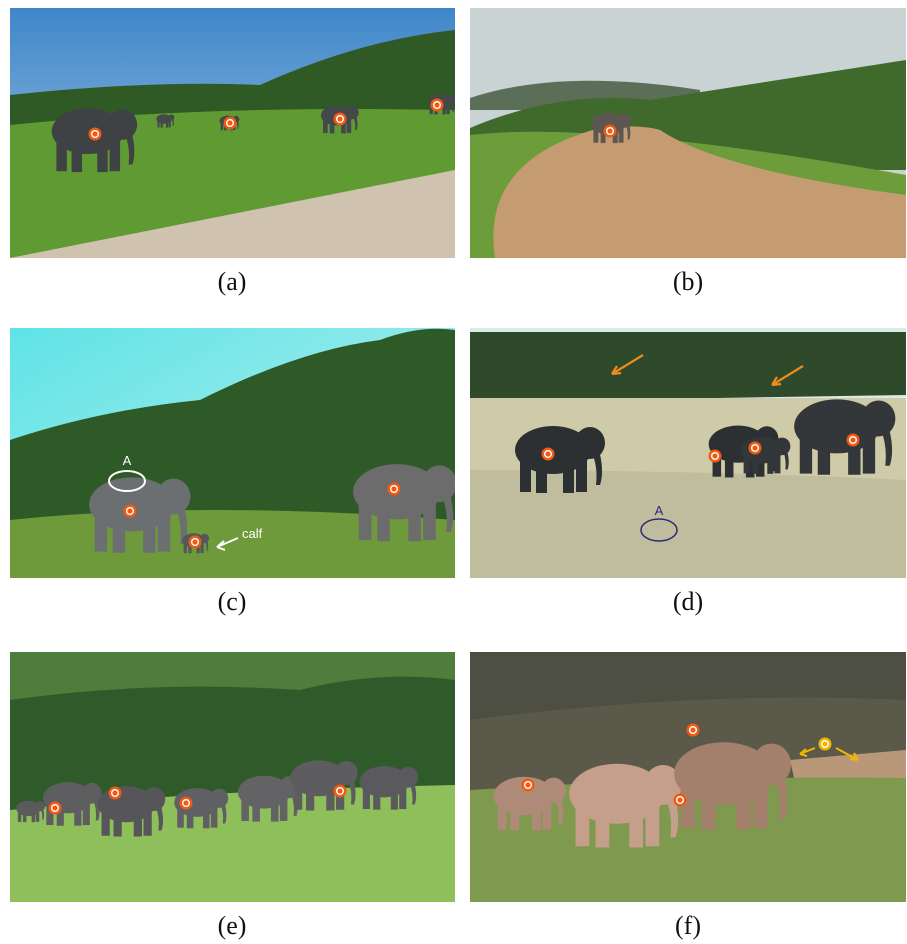 Image resolution: width=907 pixels, height=944 pixels. Describe the element at coordinates (232, 133) in the screenshot. I see `photo-a` at that location.